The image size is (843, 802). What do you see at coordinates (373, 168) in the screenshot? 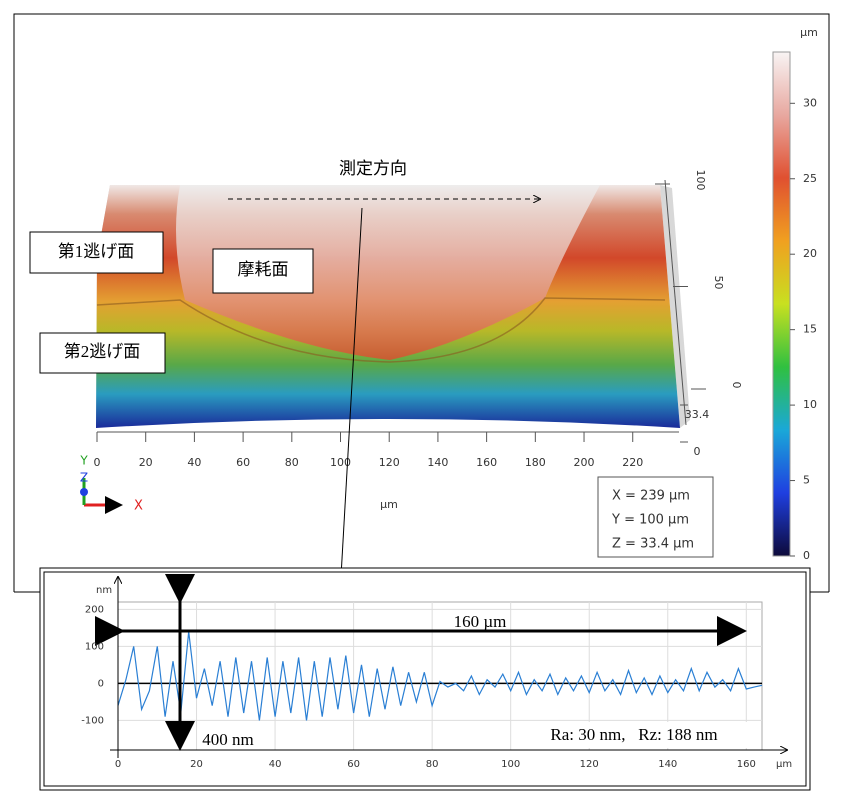
I see `annotation: 測定方向` at bounding box center [373, 168].